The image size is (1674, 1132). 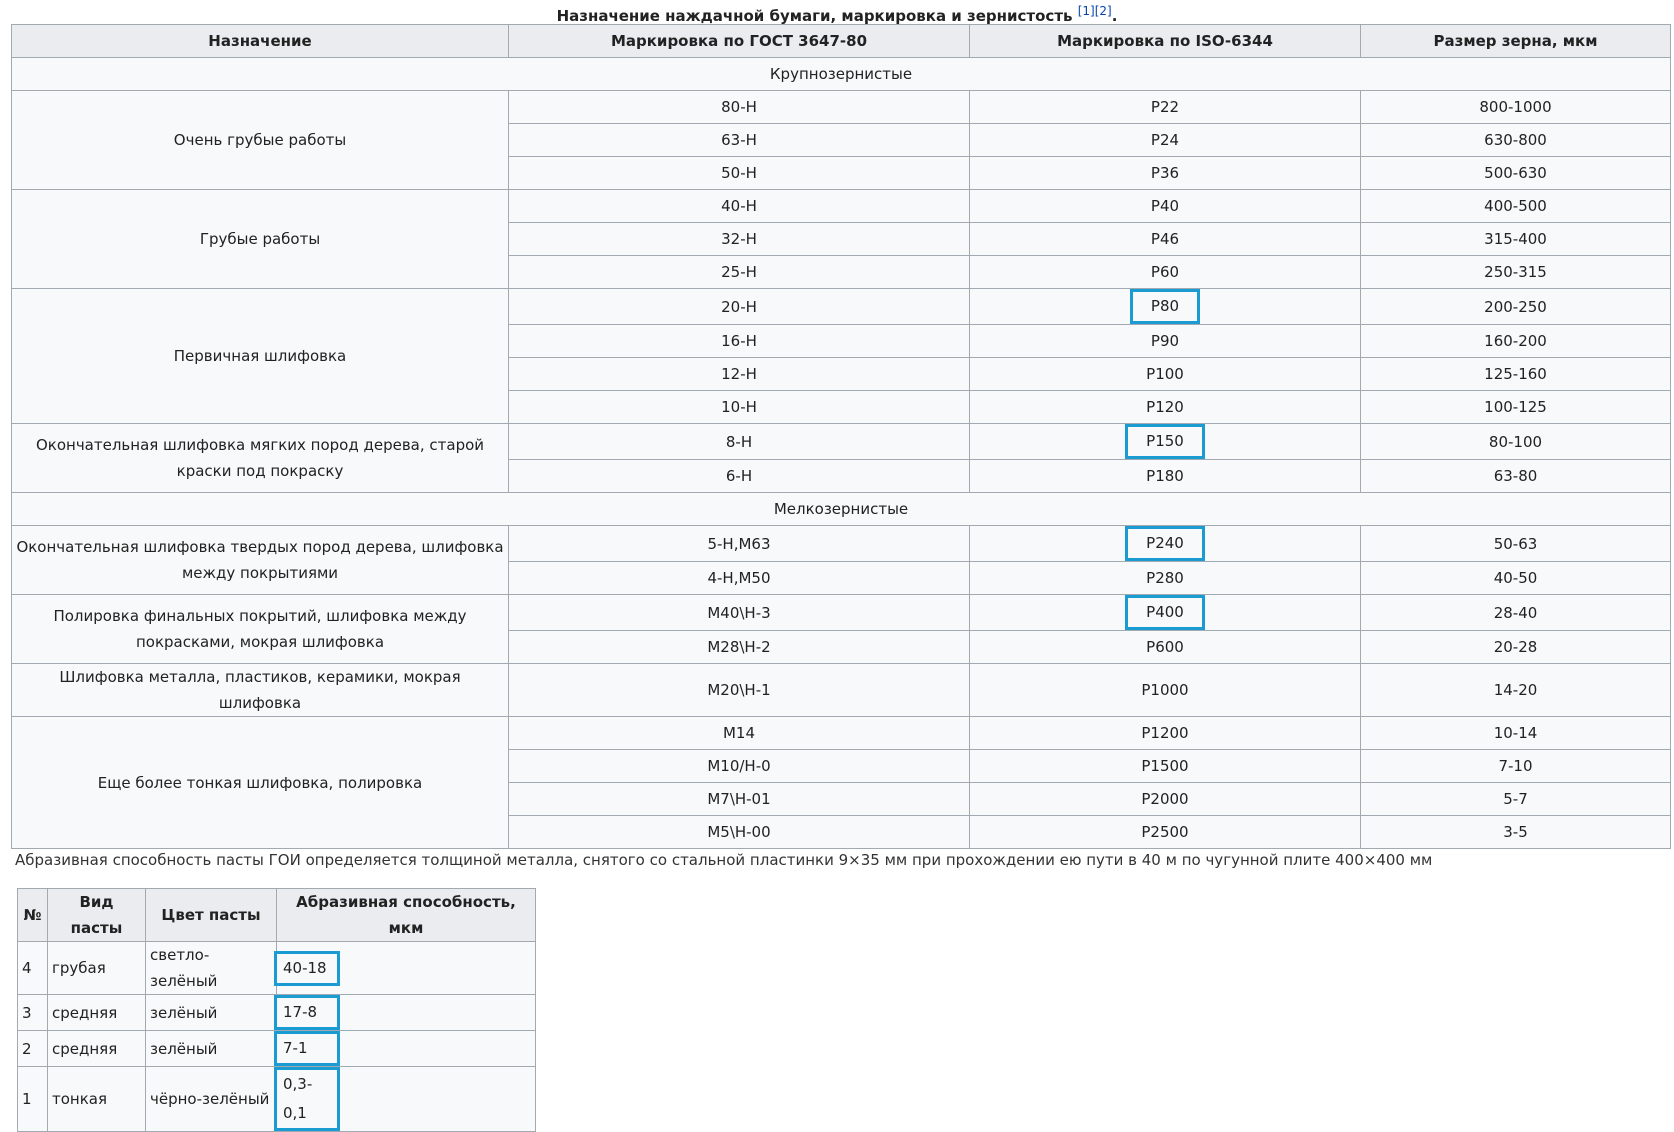 What do you see at coordinates (1165, 832) in the screenshot?
I see `iso-cell: P2500` at bounding box center [1165, 832].